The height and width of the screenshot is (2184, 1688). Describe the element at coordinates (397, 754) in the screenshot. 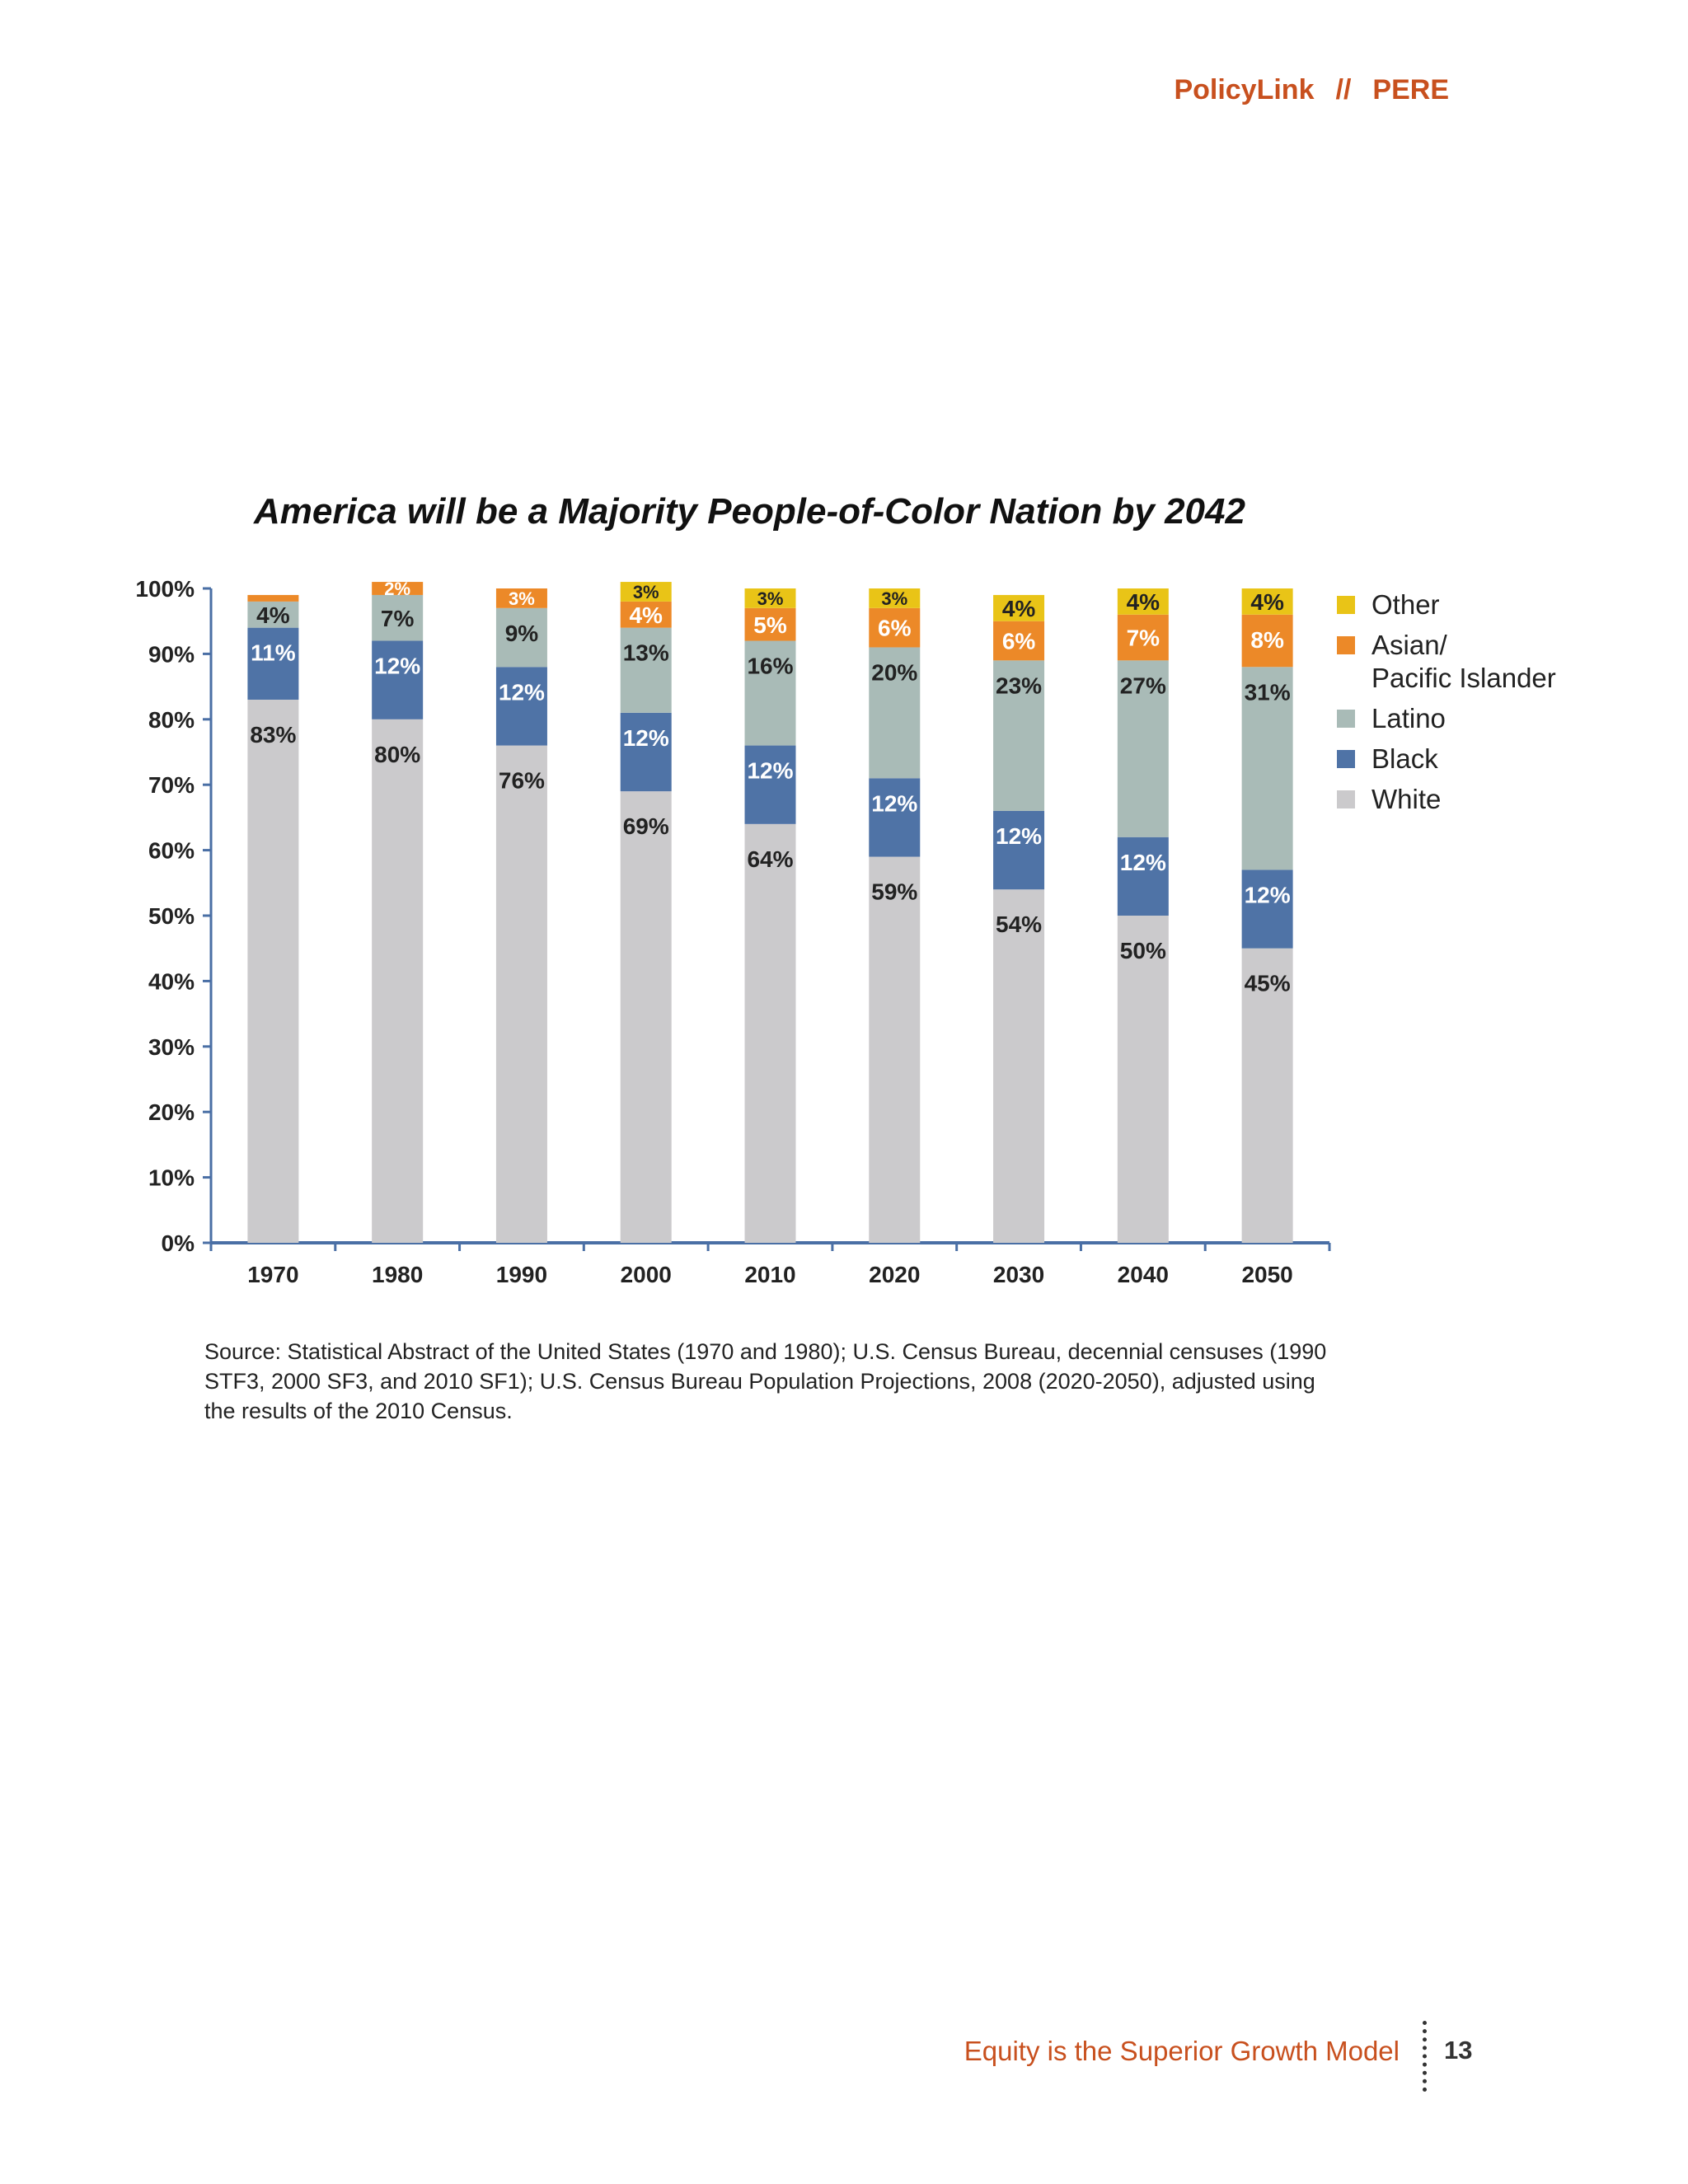

I see `data-label: 80%` at that location.